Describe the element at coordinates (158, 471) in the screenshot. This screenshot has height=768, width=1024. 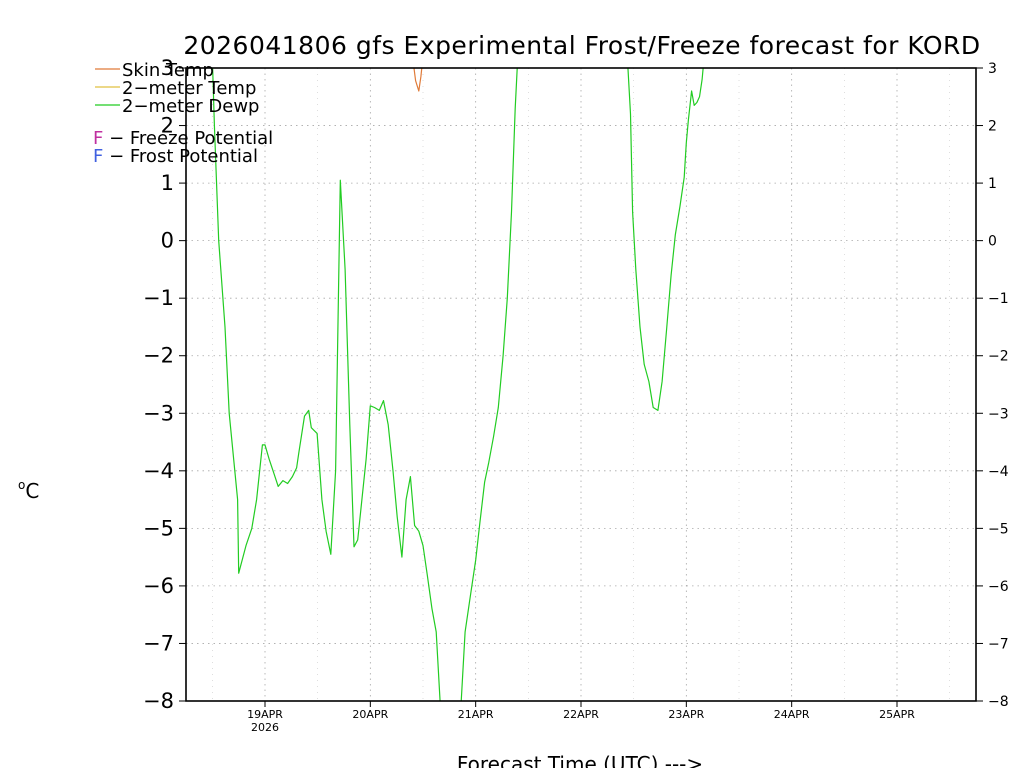
I see `y-tick-label-left: −4` at that location.